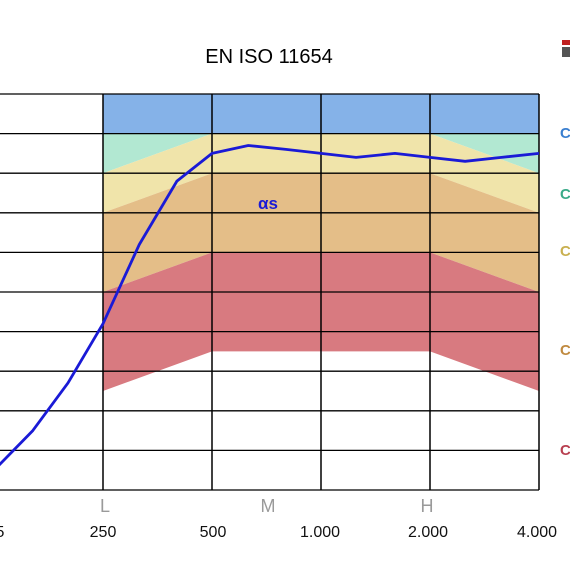  Describe the element at coordinates (268, 506) in the screenshot. I see `band-marker-label: M` at that location.